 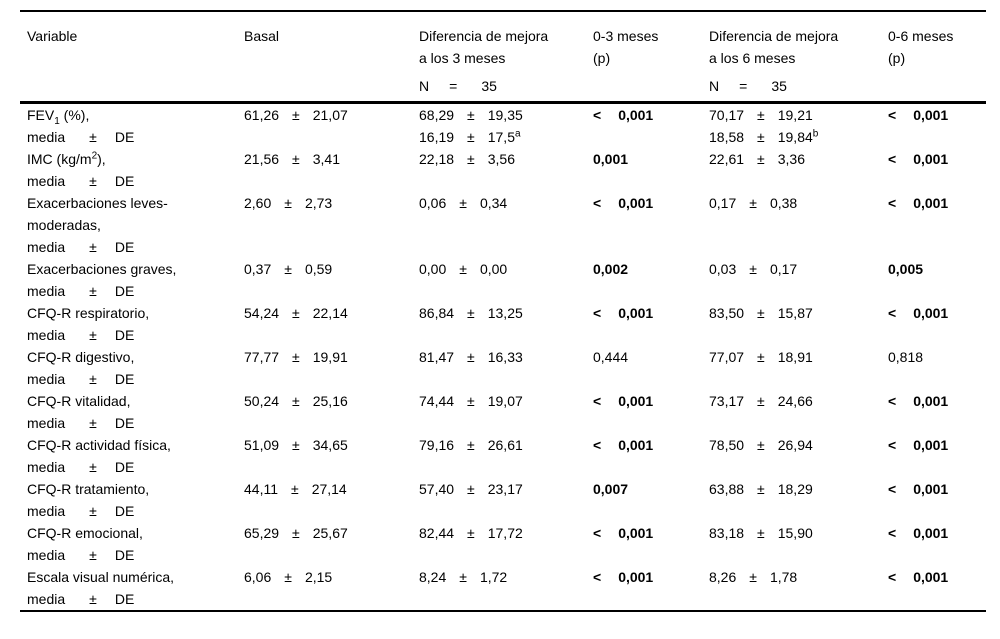 I want to click on basal-cell: 0,37 ±0,59, so click(x=324, y=280).